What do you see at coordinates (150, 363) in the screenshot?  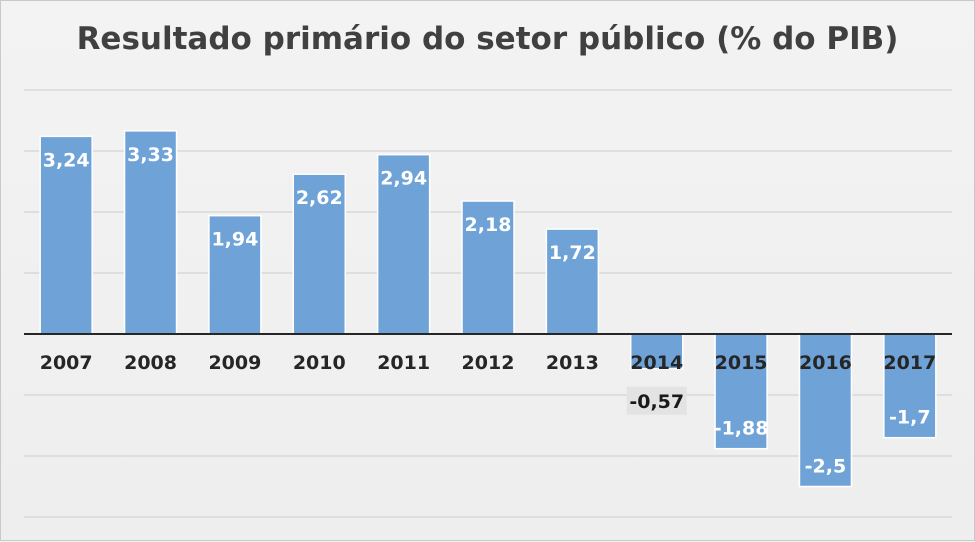 I see `category-label: 2008` at bounding box center [150, 363].